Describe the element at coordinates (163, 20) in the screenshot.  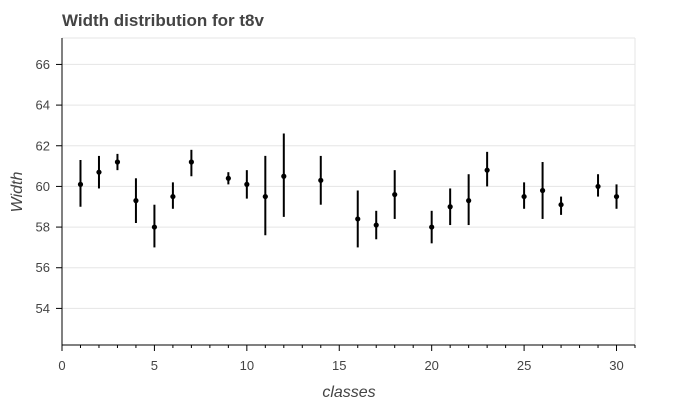
I see `chart-title: Width distribution for t8v` at that location.